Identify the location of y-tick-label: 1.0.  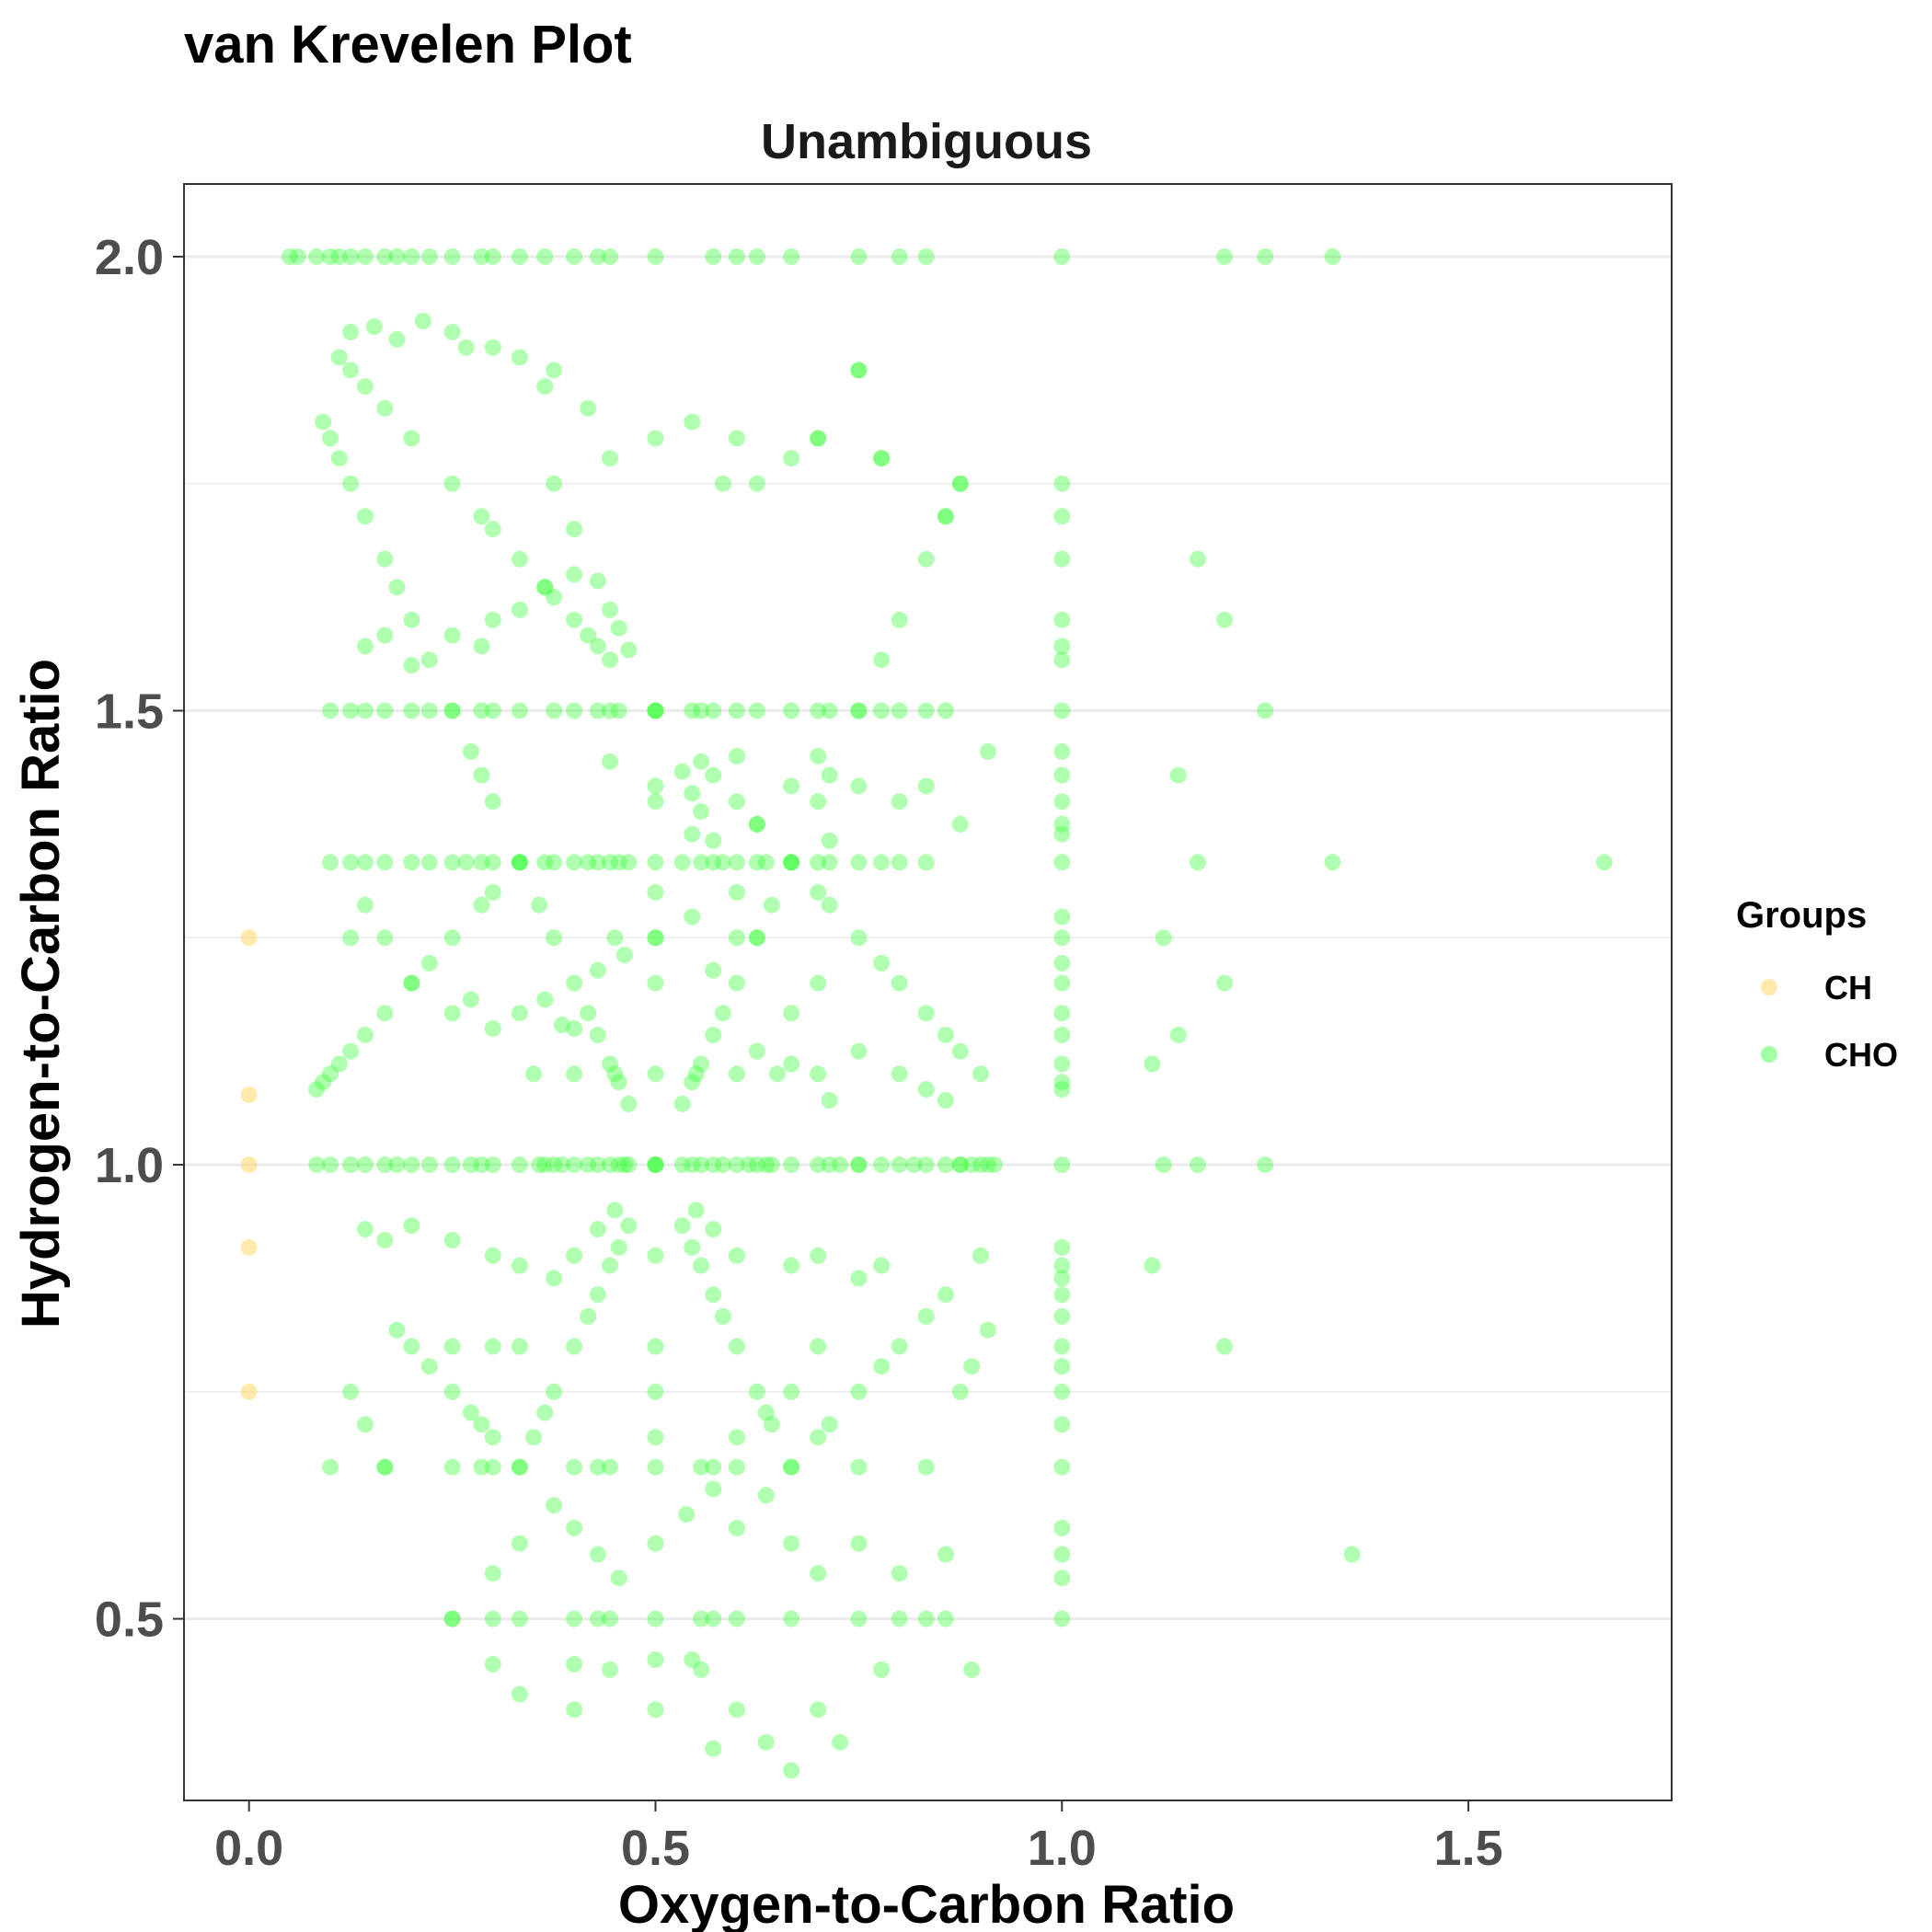
(129, 1165).